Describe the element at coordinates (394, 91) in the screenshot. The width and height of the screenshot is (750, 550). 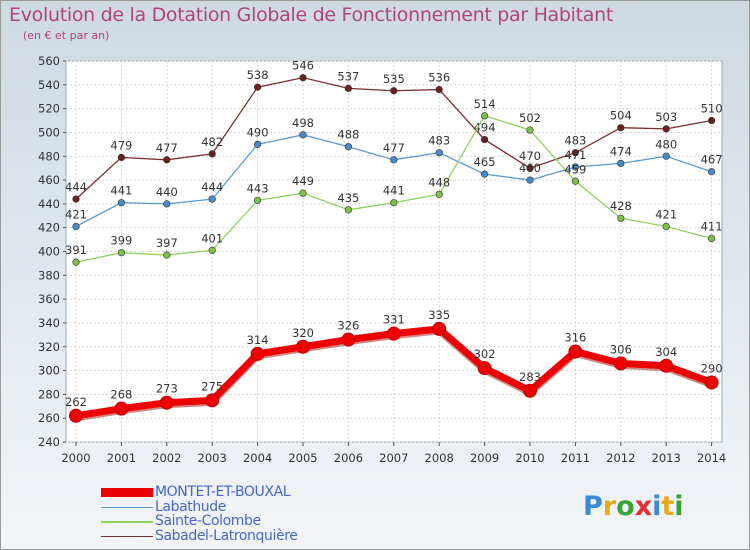
I see `point-sabadel-latronquiere-2007` at that location.